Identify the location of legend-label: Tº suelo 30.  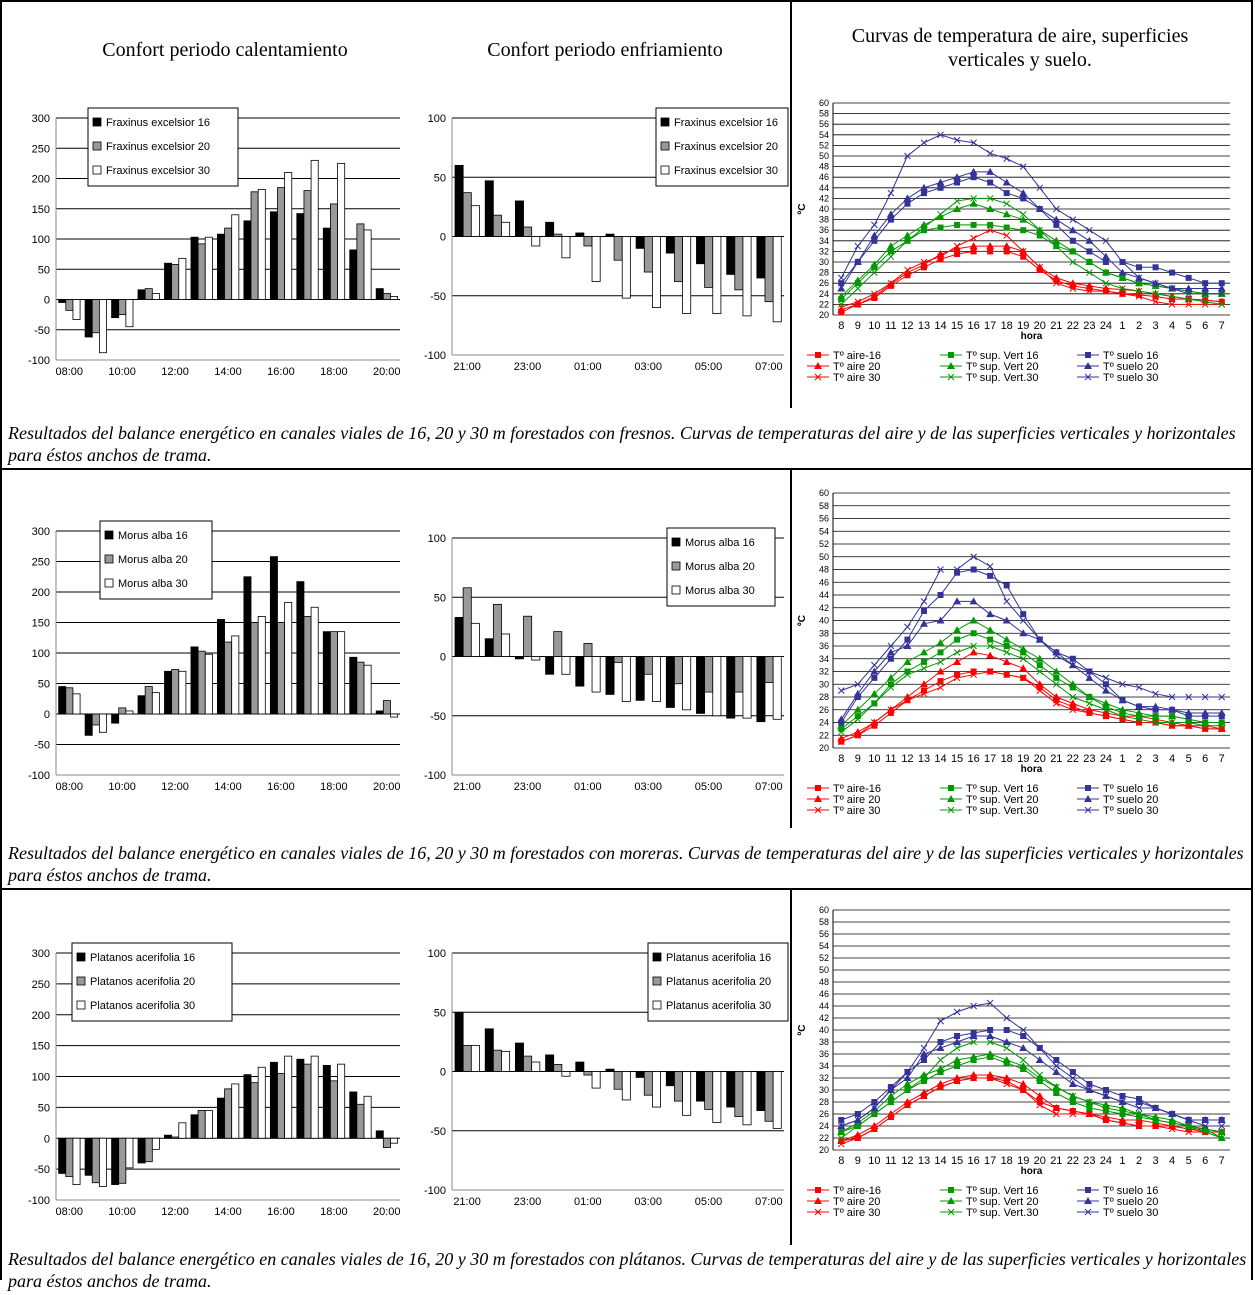
(1130, 378).